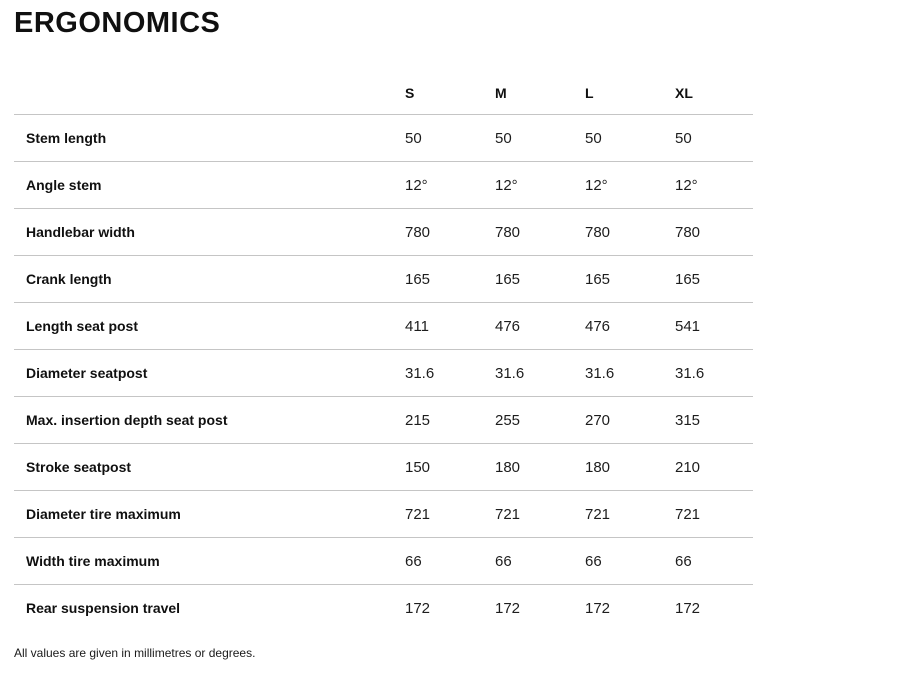  What do you see at coordinates (127, 420) in the screenshot?
I see `row-label: Max. insertion depth seat post` at bounding box center [127, 420].